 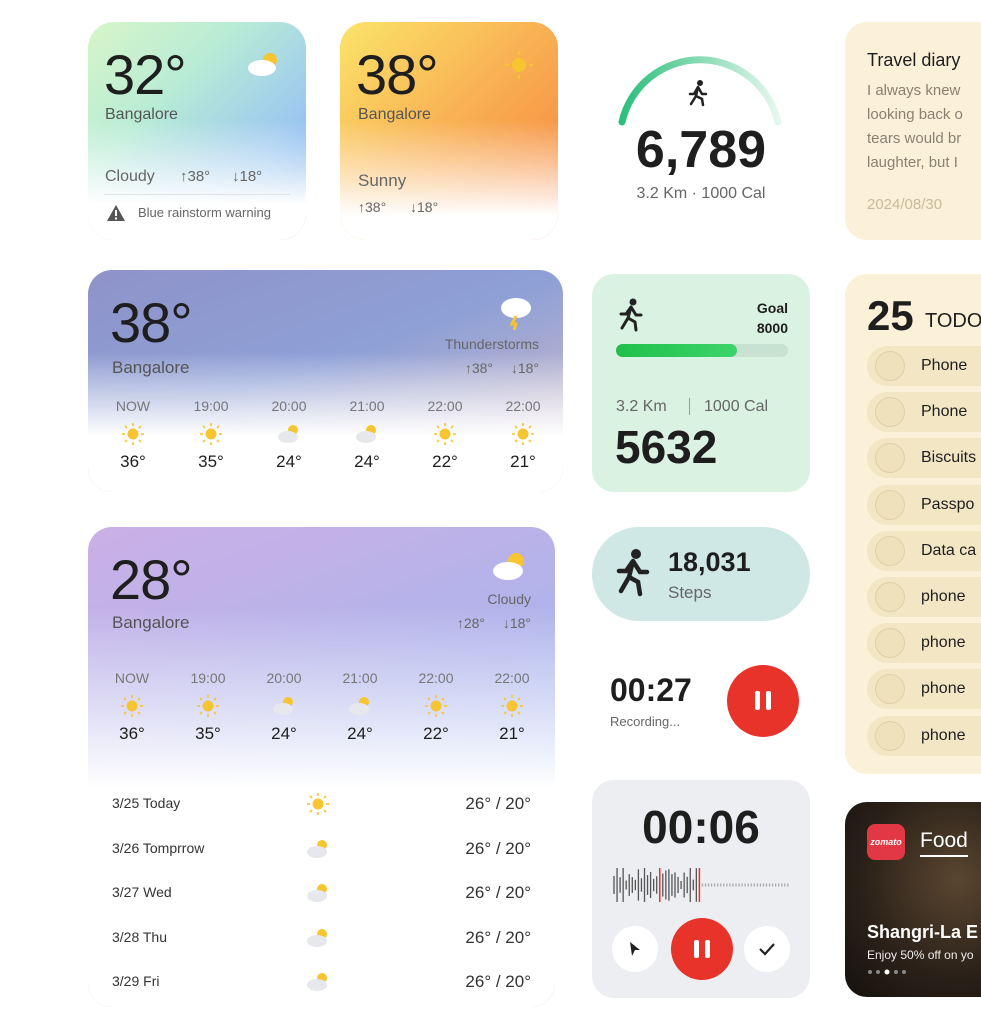 I want to click on diary-line: looking back o, so click(x=915, y=114).